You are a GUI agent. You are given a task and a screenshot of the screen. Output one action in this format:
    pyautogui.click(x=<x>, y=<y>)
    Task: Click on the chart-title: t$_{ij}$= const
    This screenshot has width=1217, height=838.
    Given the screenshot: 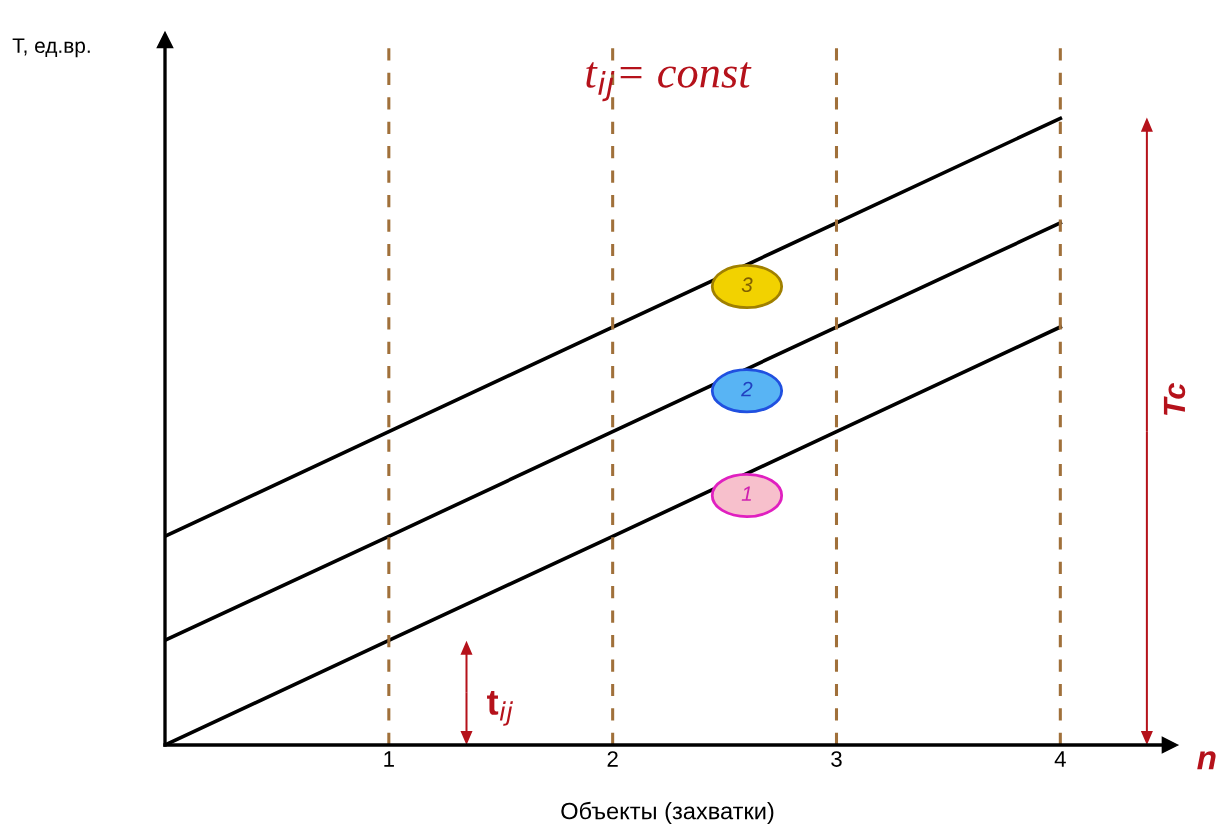 What is the action you would take?
    pyautogui.click(x=669, y=82)
    